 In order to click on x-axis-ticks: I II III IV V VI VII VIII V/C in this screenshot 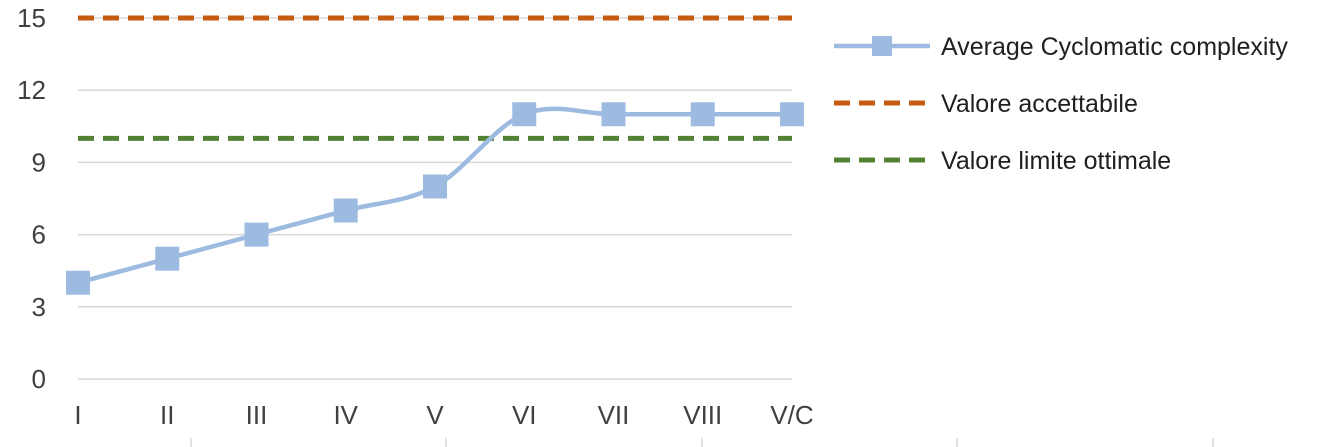, I will do `click(443, 415)`.